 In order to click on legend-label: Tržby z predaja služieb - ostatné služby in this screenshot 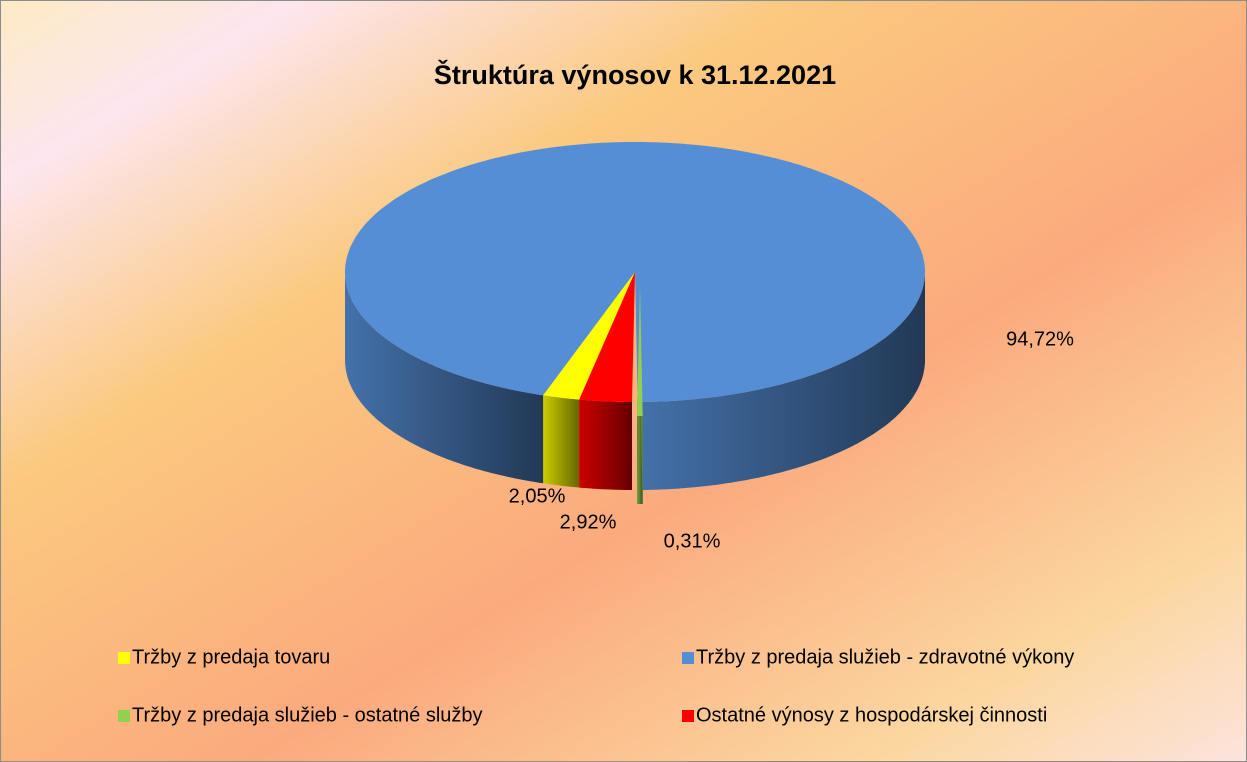, I will do `click(307, 715)`.